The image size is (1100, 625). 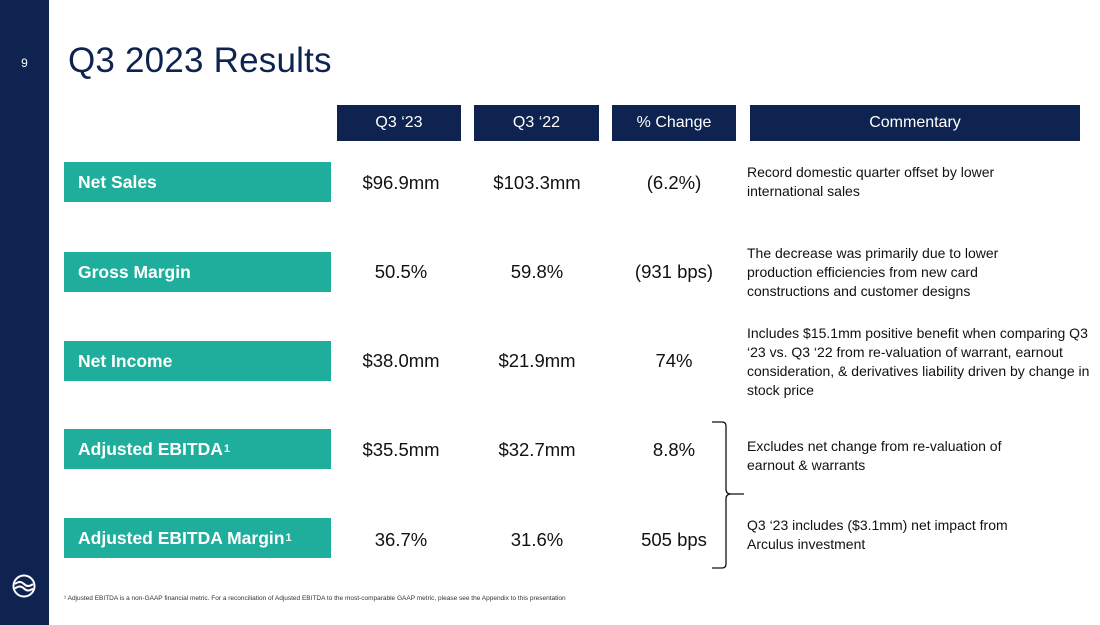 What do you see at coordinates (125, 360) in the screenshot?
I see `row-label-text: Net Income` at bounding box center [125, 360].